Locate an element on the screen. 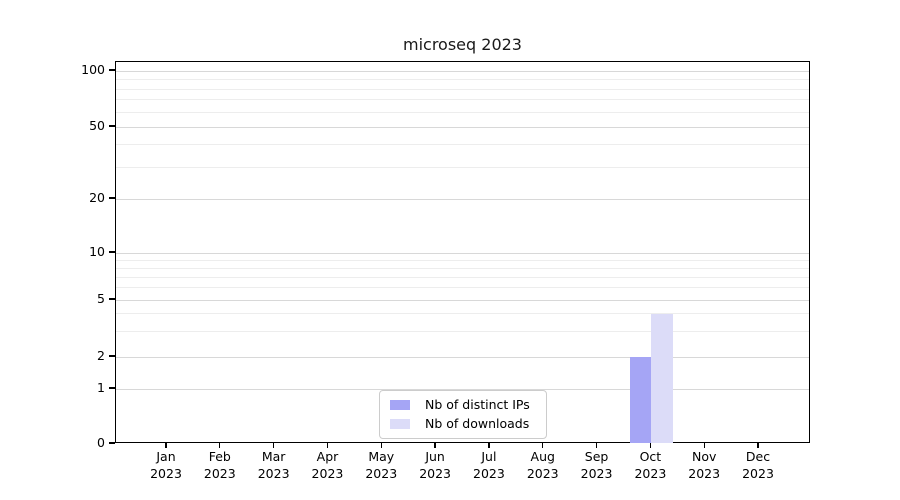 This screenshot has width=900, height=500. x-tick-label: Mar 2023 is located at coordinates (274, 465).